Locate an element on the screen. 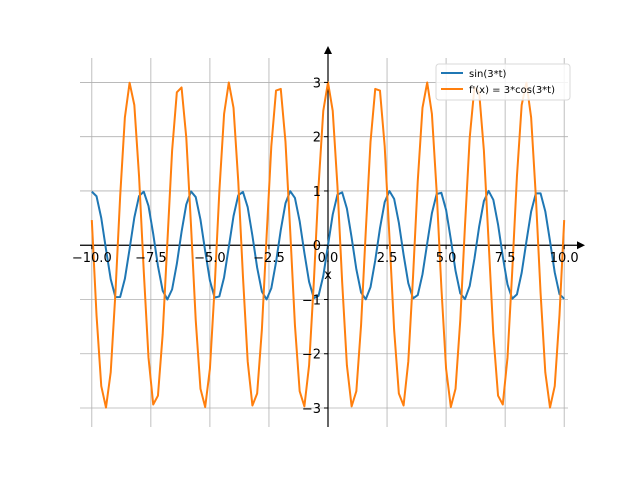 The width and height of the screenshot is (640, 480). y-tick-label: 1 is located at coordinates (317, 192).